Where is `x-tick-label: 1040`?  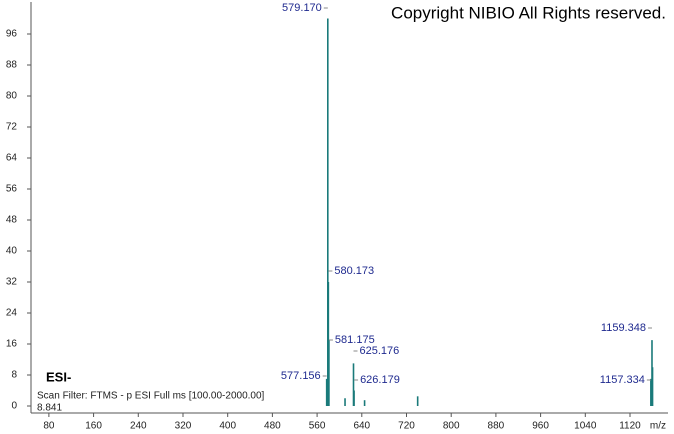
x-tick-label: 1040 is located at coordinates (585, 426).